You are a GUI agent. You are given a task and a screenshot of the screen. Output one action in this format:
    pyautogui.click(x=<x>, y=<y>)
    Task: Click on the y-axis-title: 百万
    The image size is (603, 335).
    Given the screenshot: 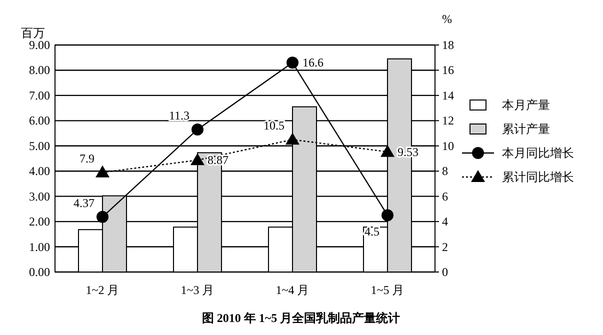 What is the action you would take?
    pyautogui.click(x=33, y=33)
    